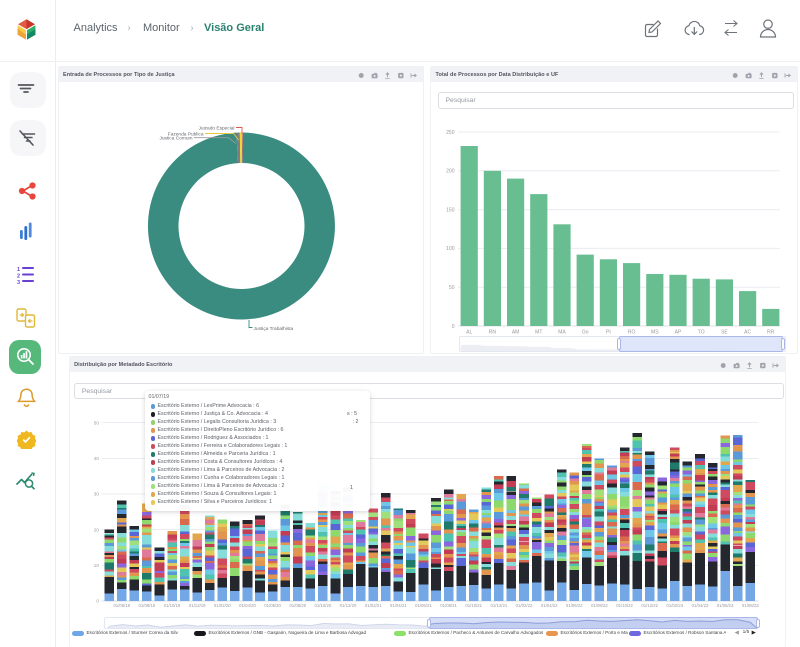  I want to click on svg-text: RN, so click(493, 333).